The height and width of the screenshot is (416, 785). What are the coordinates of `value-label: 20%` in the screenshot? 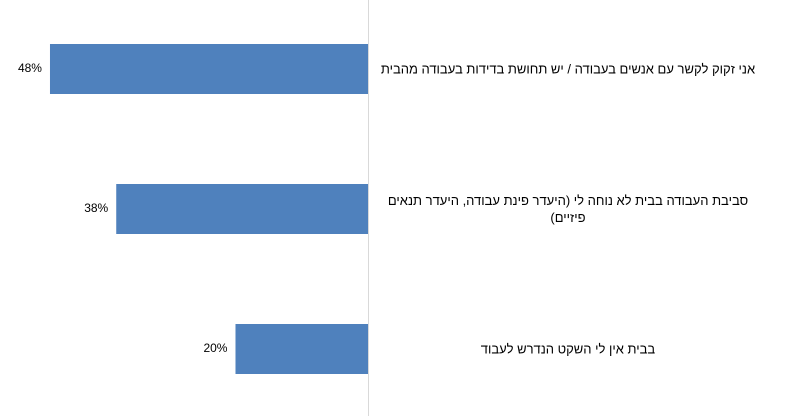 It's located at (215, 348).